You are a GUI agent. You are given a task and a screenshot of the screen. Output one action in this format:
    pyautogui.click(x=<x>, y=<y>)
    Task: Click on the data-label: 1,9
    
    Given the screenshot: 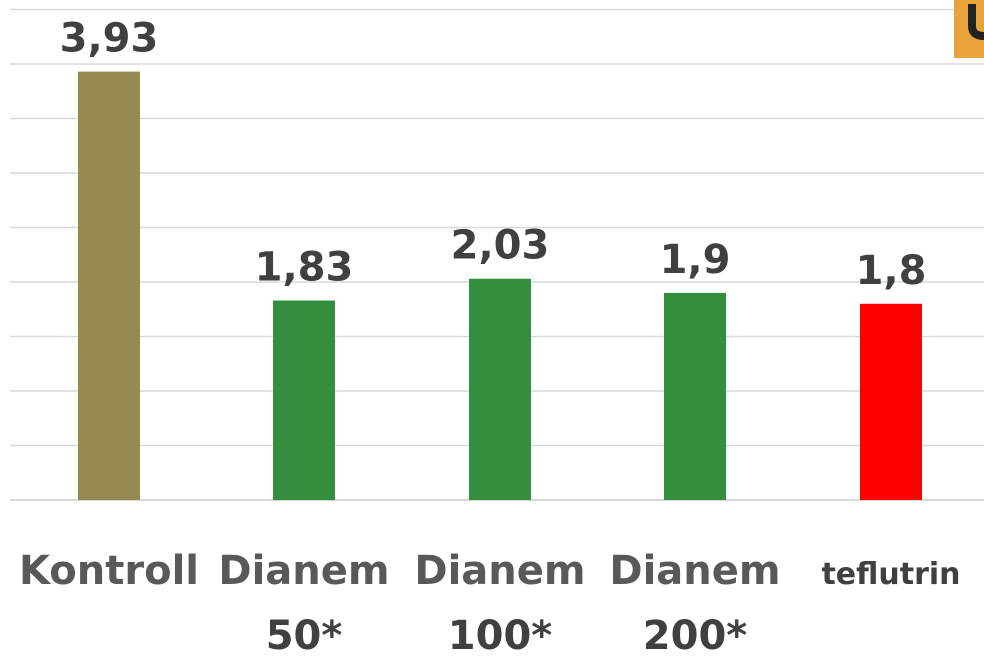 What is the action you would take?
    pyautogui.click(x=695, y=260)
    